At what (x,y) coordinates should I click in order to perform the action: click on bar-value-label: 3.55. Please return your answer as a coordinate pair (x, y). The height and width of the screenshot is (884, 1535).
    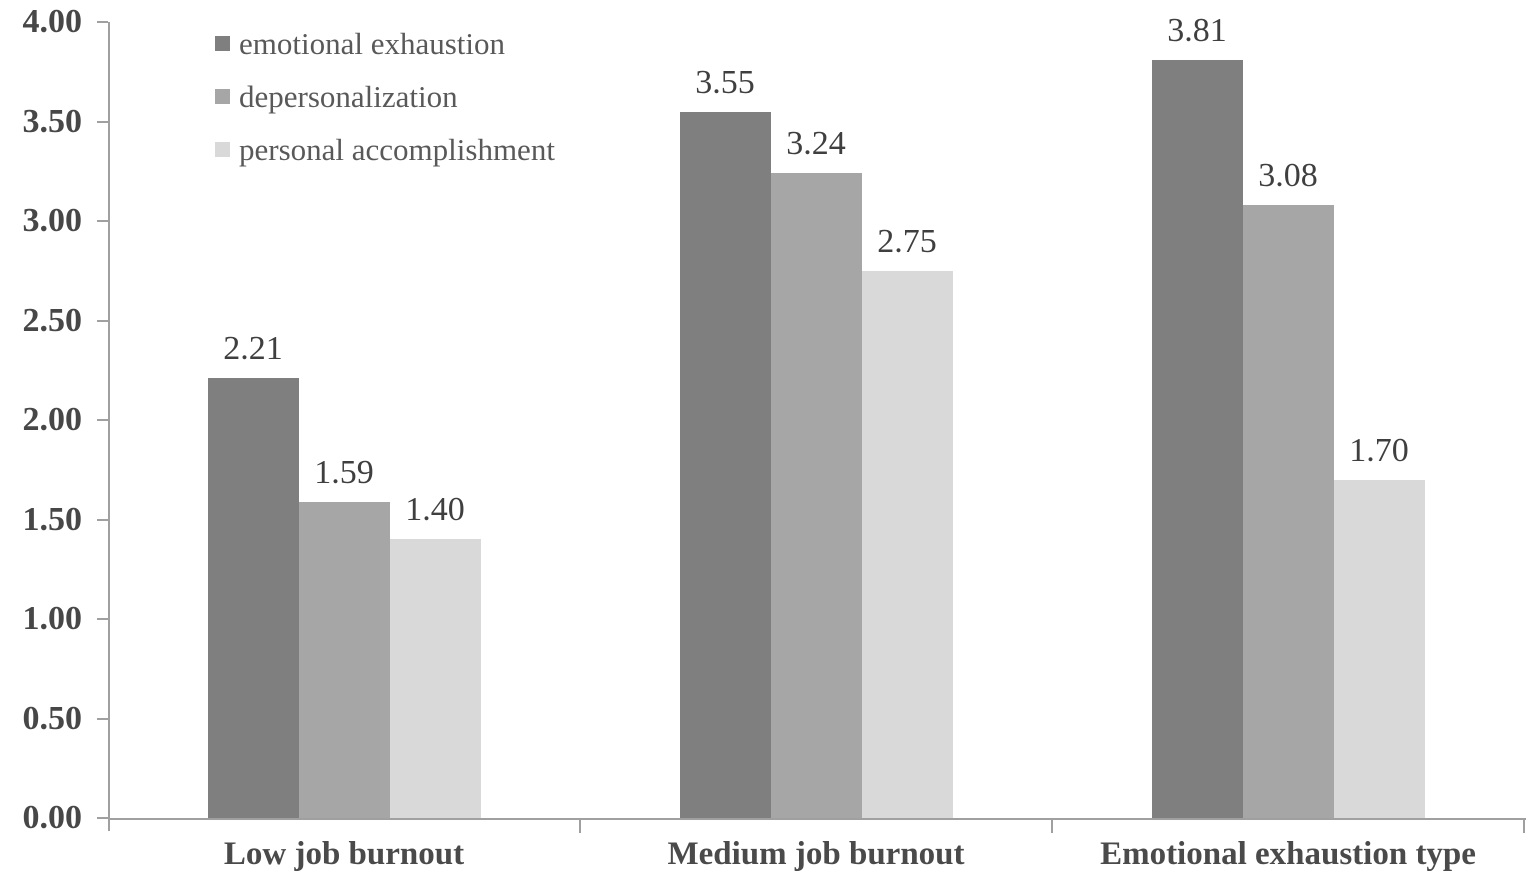
    Looking at the image, I should click on (725, 82).